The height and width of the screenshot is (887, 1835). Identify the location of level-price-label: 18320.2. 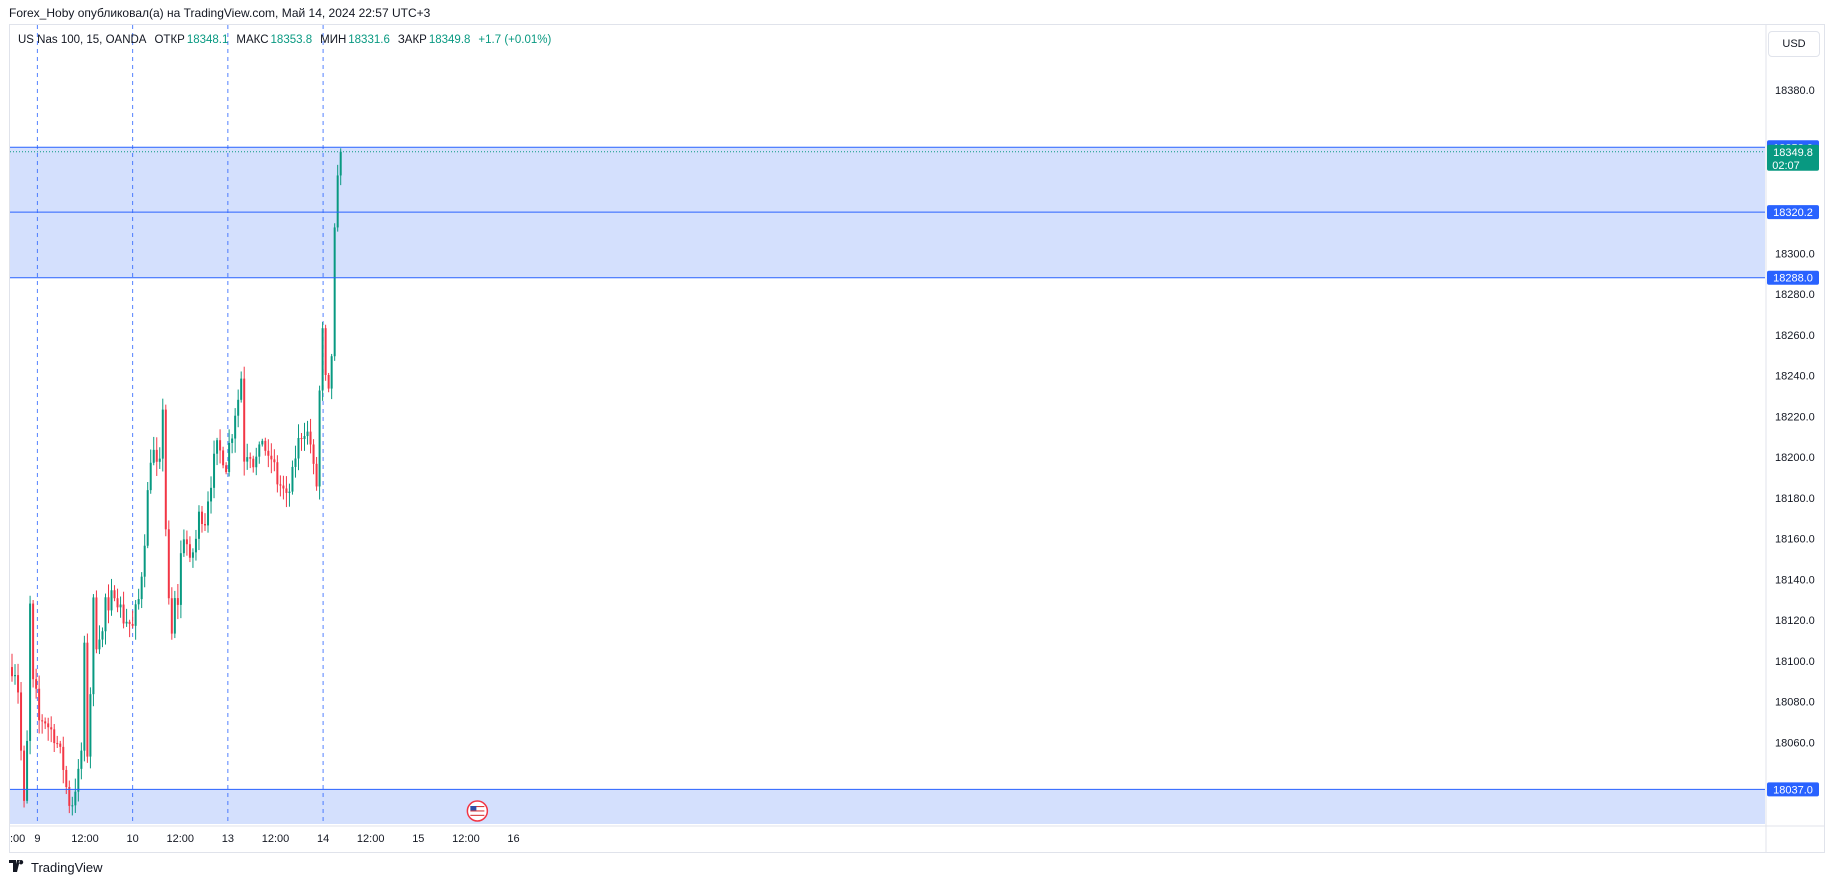
(1793, 213).